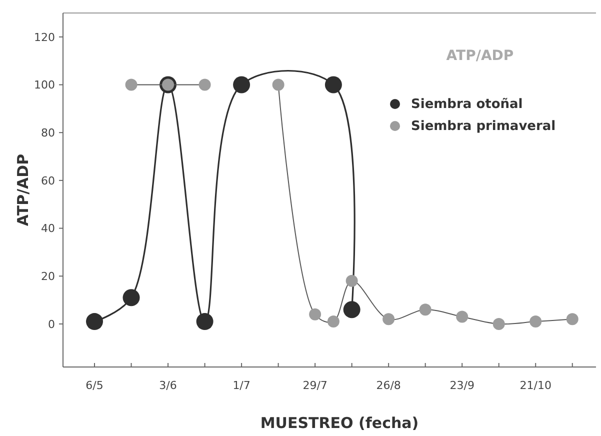 This screenshot has width=601, height=436. I want to click on x-tick-label: 21/10, so click(536, 385).